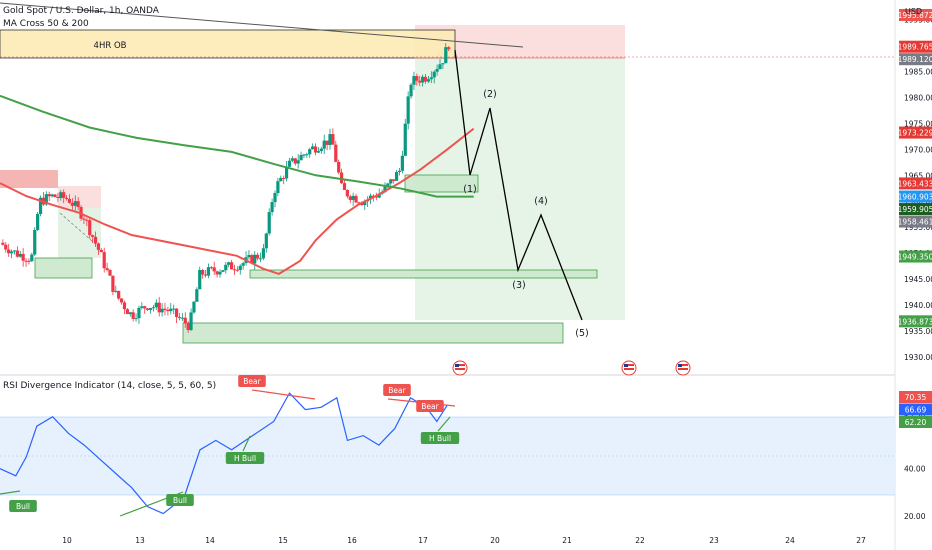  I want to click on svg-text: 1949.350, so click(915, 257).